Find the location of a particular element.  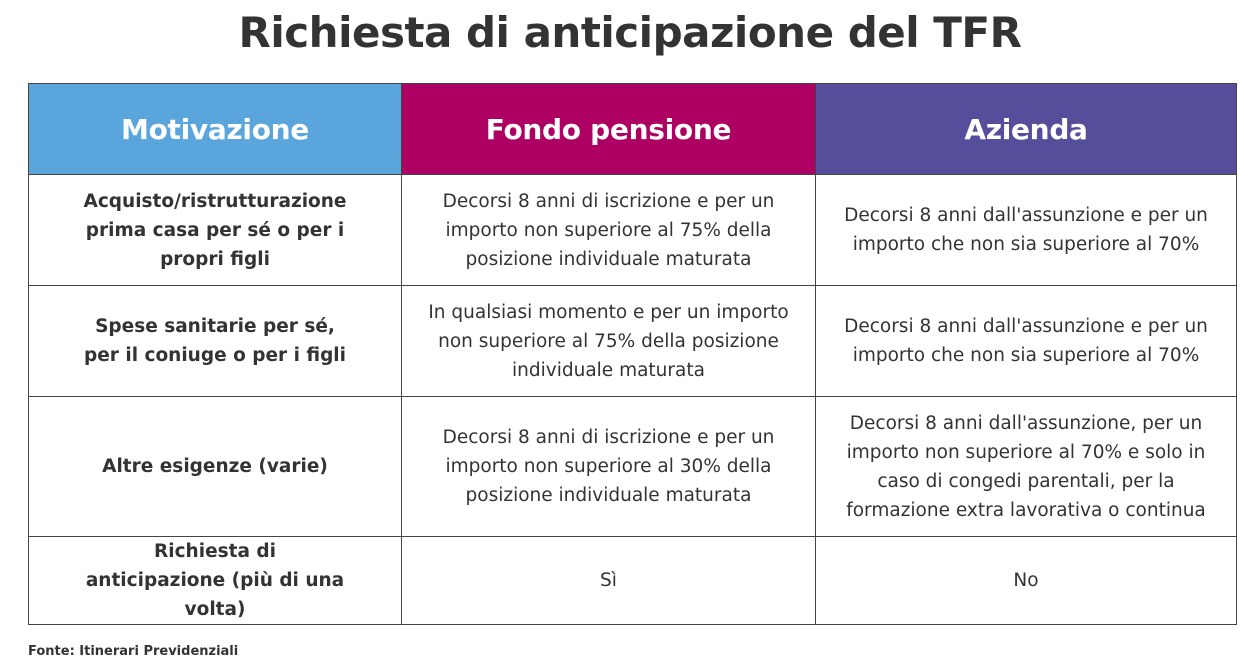

cell-text: Altre esigenze (varie) is located at coordinates (215, 466).